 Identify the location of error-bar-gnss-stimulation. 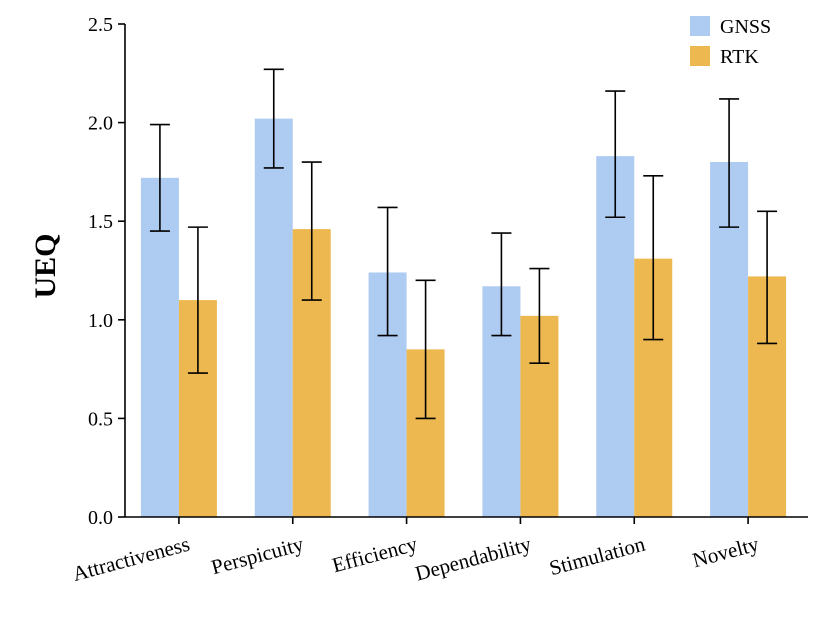
(615, 154).